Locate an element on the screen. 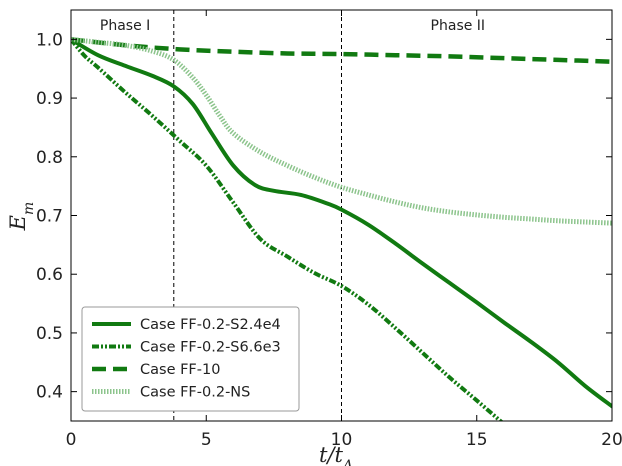  y-axis-label-subscript: m is located at coordinates (29, 208).